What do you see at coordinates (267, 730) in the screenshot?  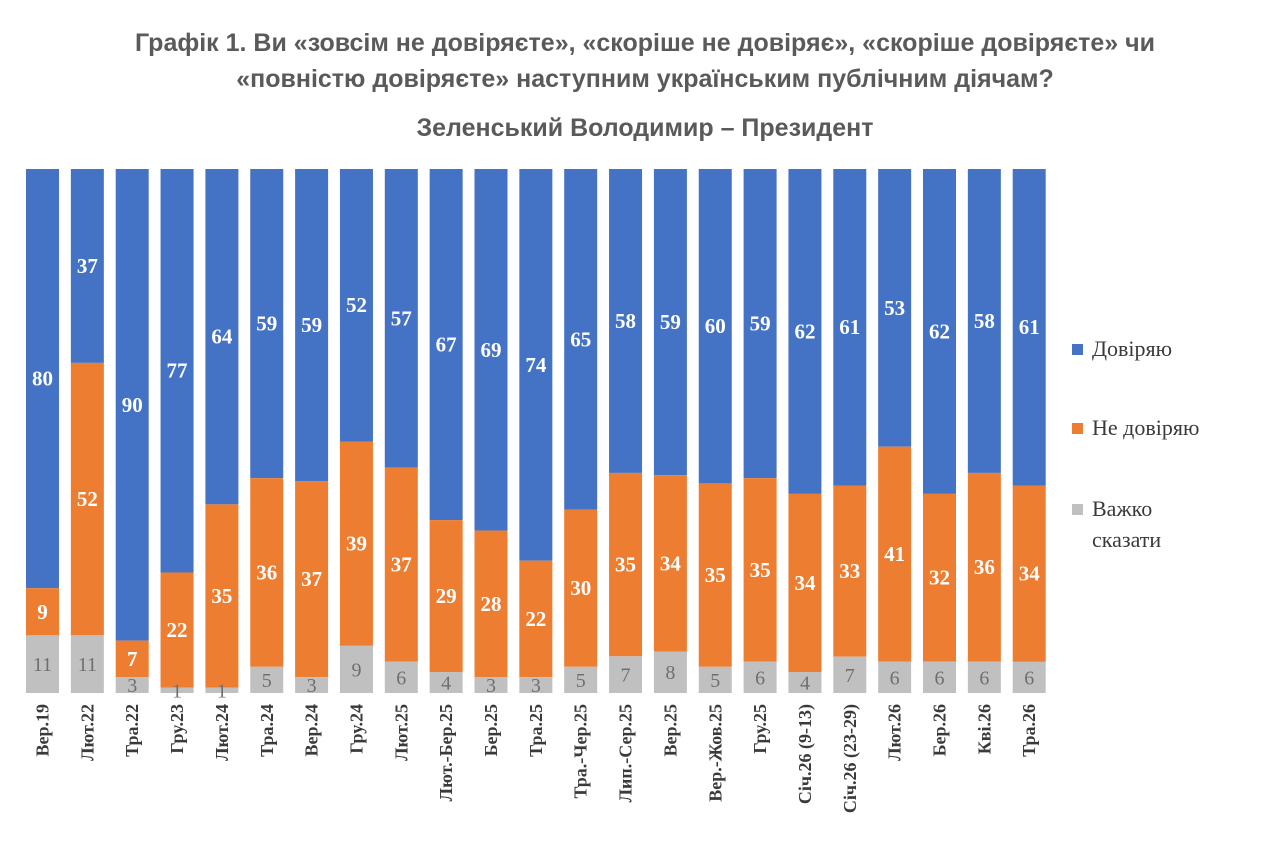 I see `category-label: Тра.24` at bounding box center [267, 730].